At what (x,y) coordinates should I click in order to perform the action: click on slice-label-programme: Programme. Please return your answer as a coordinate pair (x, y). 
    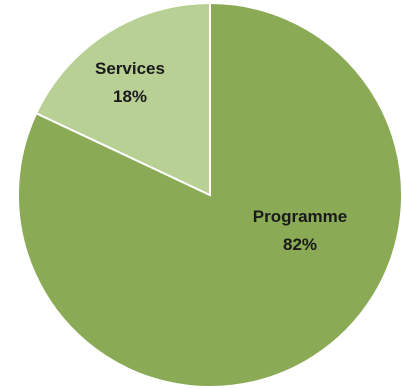
    Looking at the image, I should click on (300, 216).